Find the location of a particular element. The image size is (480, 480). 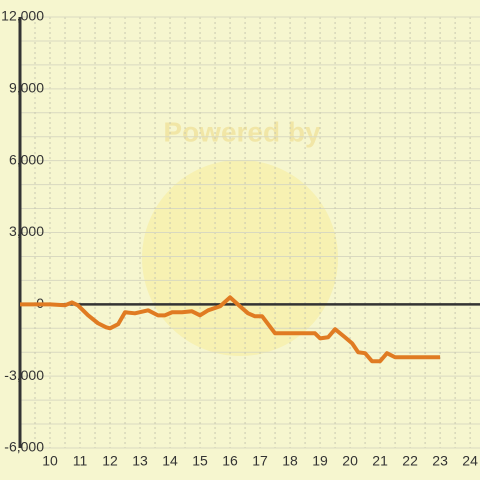

x-tick-label: 18 is located at coordinates (290, 461).